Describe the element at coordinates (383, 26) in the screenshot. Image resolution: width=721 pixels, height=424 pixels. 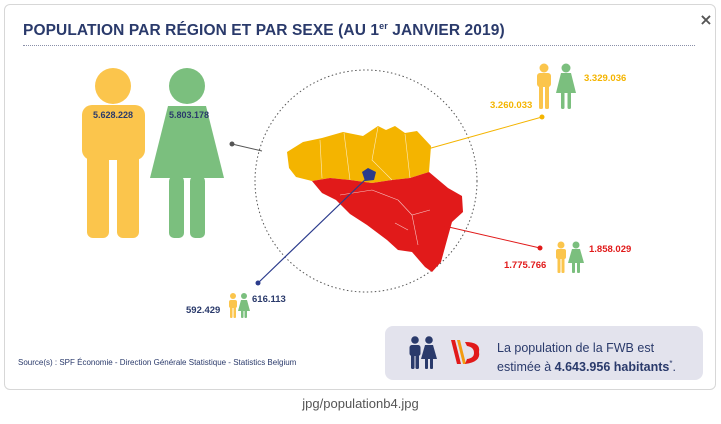
I see `title-superscript: er` at that location.